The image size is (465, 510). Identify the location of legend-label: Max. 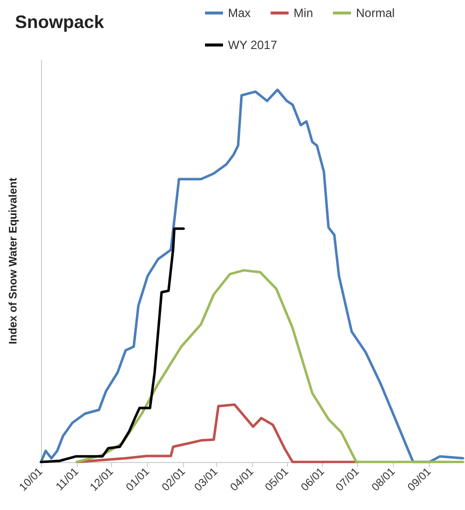
(239, 13).